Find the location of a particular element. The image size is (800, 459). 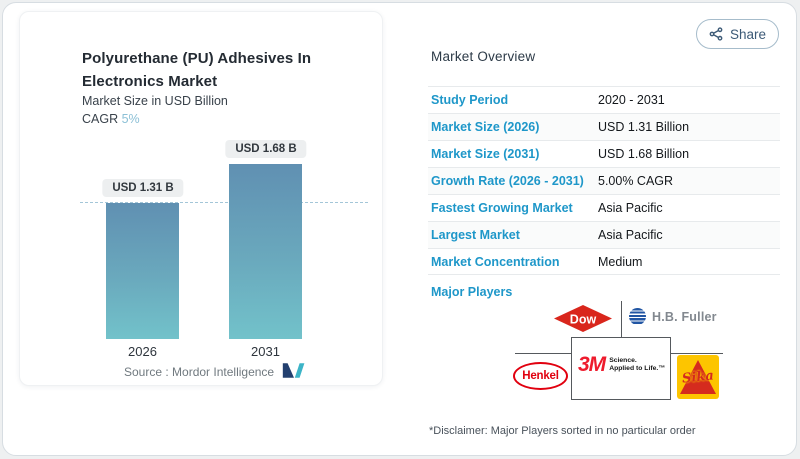

tree-center-box is located at coordinates (621, 368).